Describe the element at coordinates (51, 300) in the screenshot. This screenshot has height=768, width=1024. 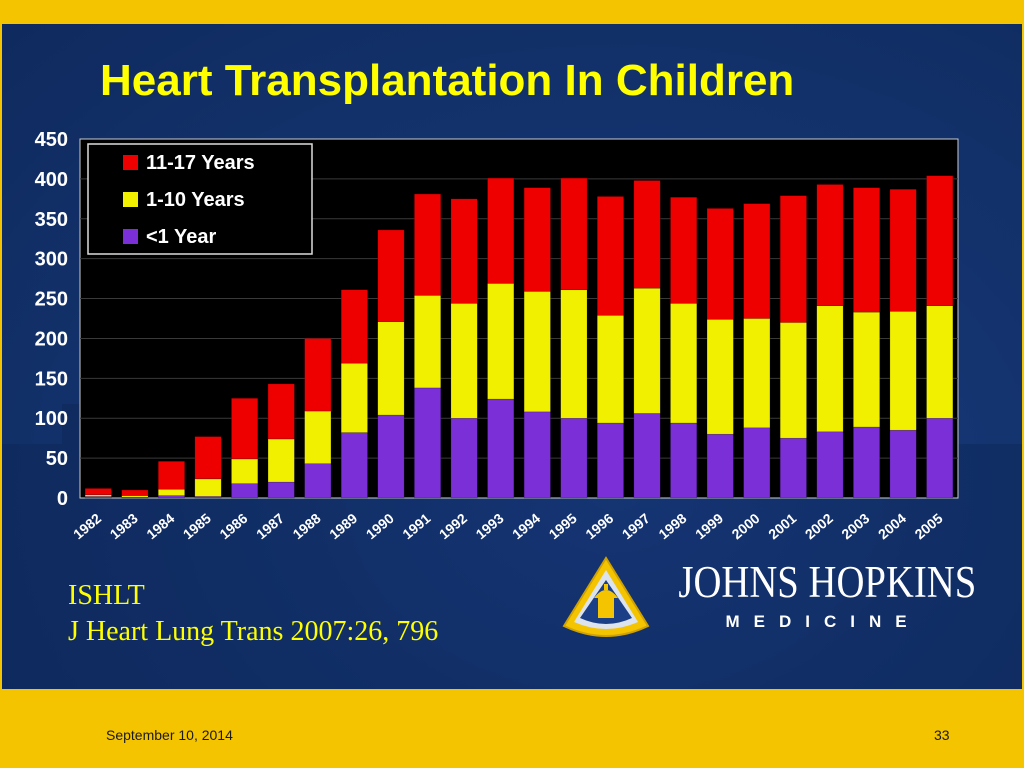
I see `y-tick-label: 250` at that location.